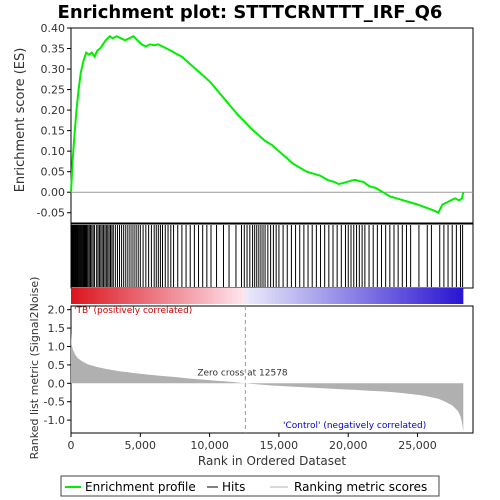 The height and width of the screenshot is (500, 500). Describe the element at coordinates (242, 373) in the screenshot. I see `zero-cross-label: Zero cross at 12578` at that location.